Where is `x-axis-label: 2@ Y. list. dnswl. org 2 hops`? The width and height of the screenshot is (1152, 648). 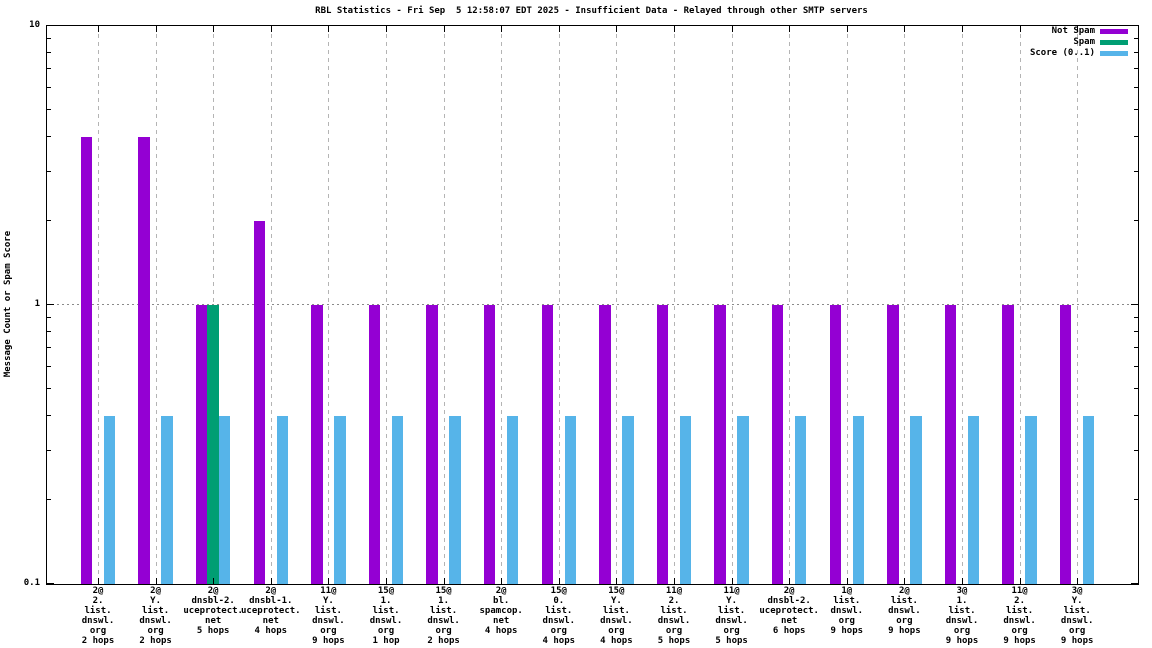 x-axis-label: 2@ Y. list. dnswl. org 2 hops is located at coordinates (155, 616).